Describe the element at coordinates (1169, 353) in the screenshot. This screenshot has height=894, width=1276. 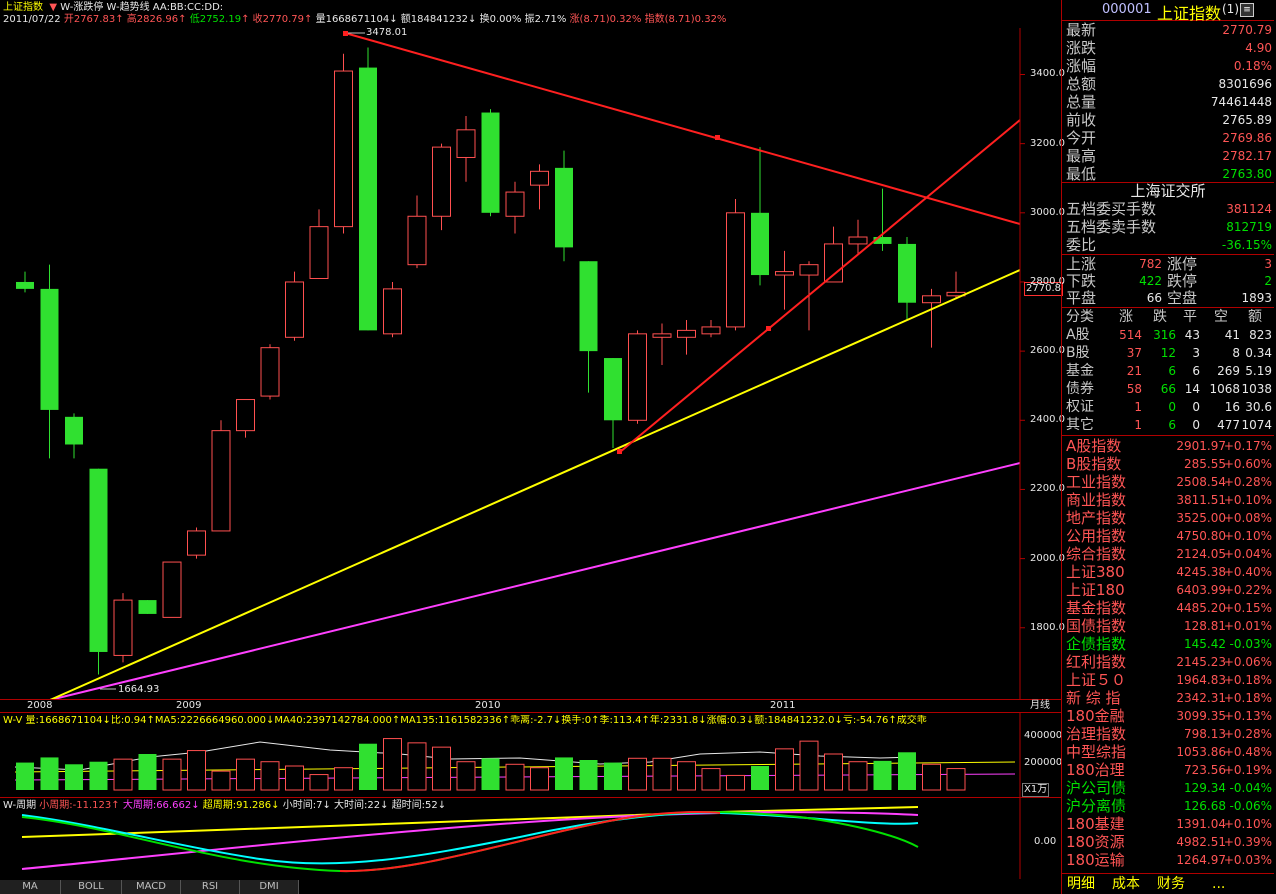
I see `class-row: B股 37 12 3 8 0.34` at that location.